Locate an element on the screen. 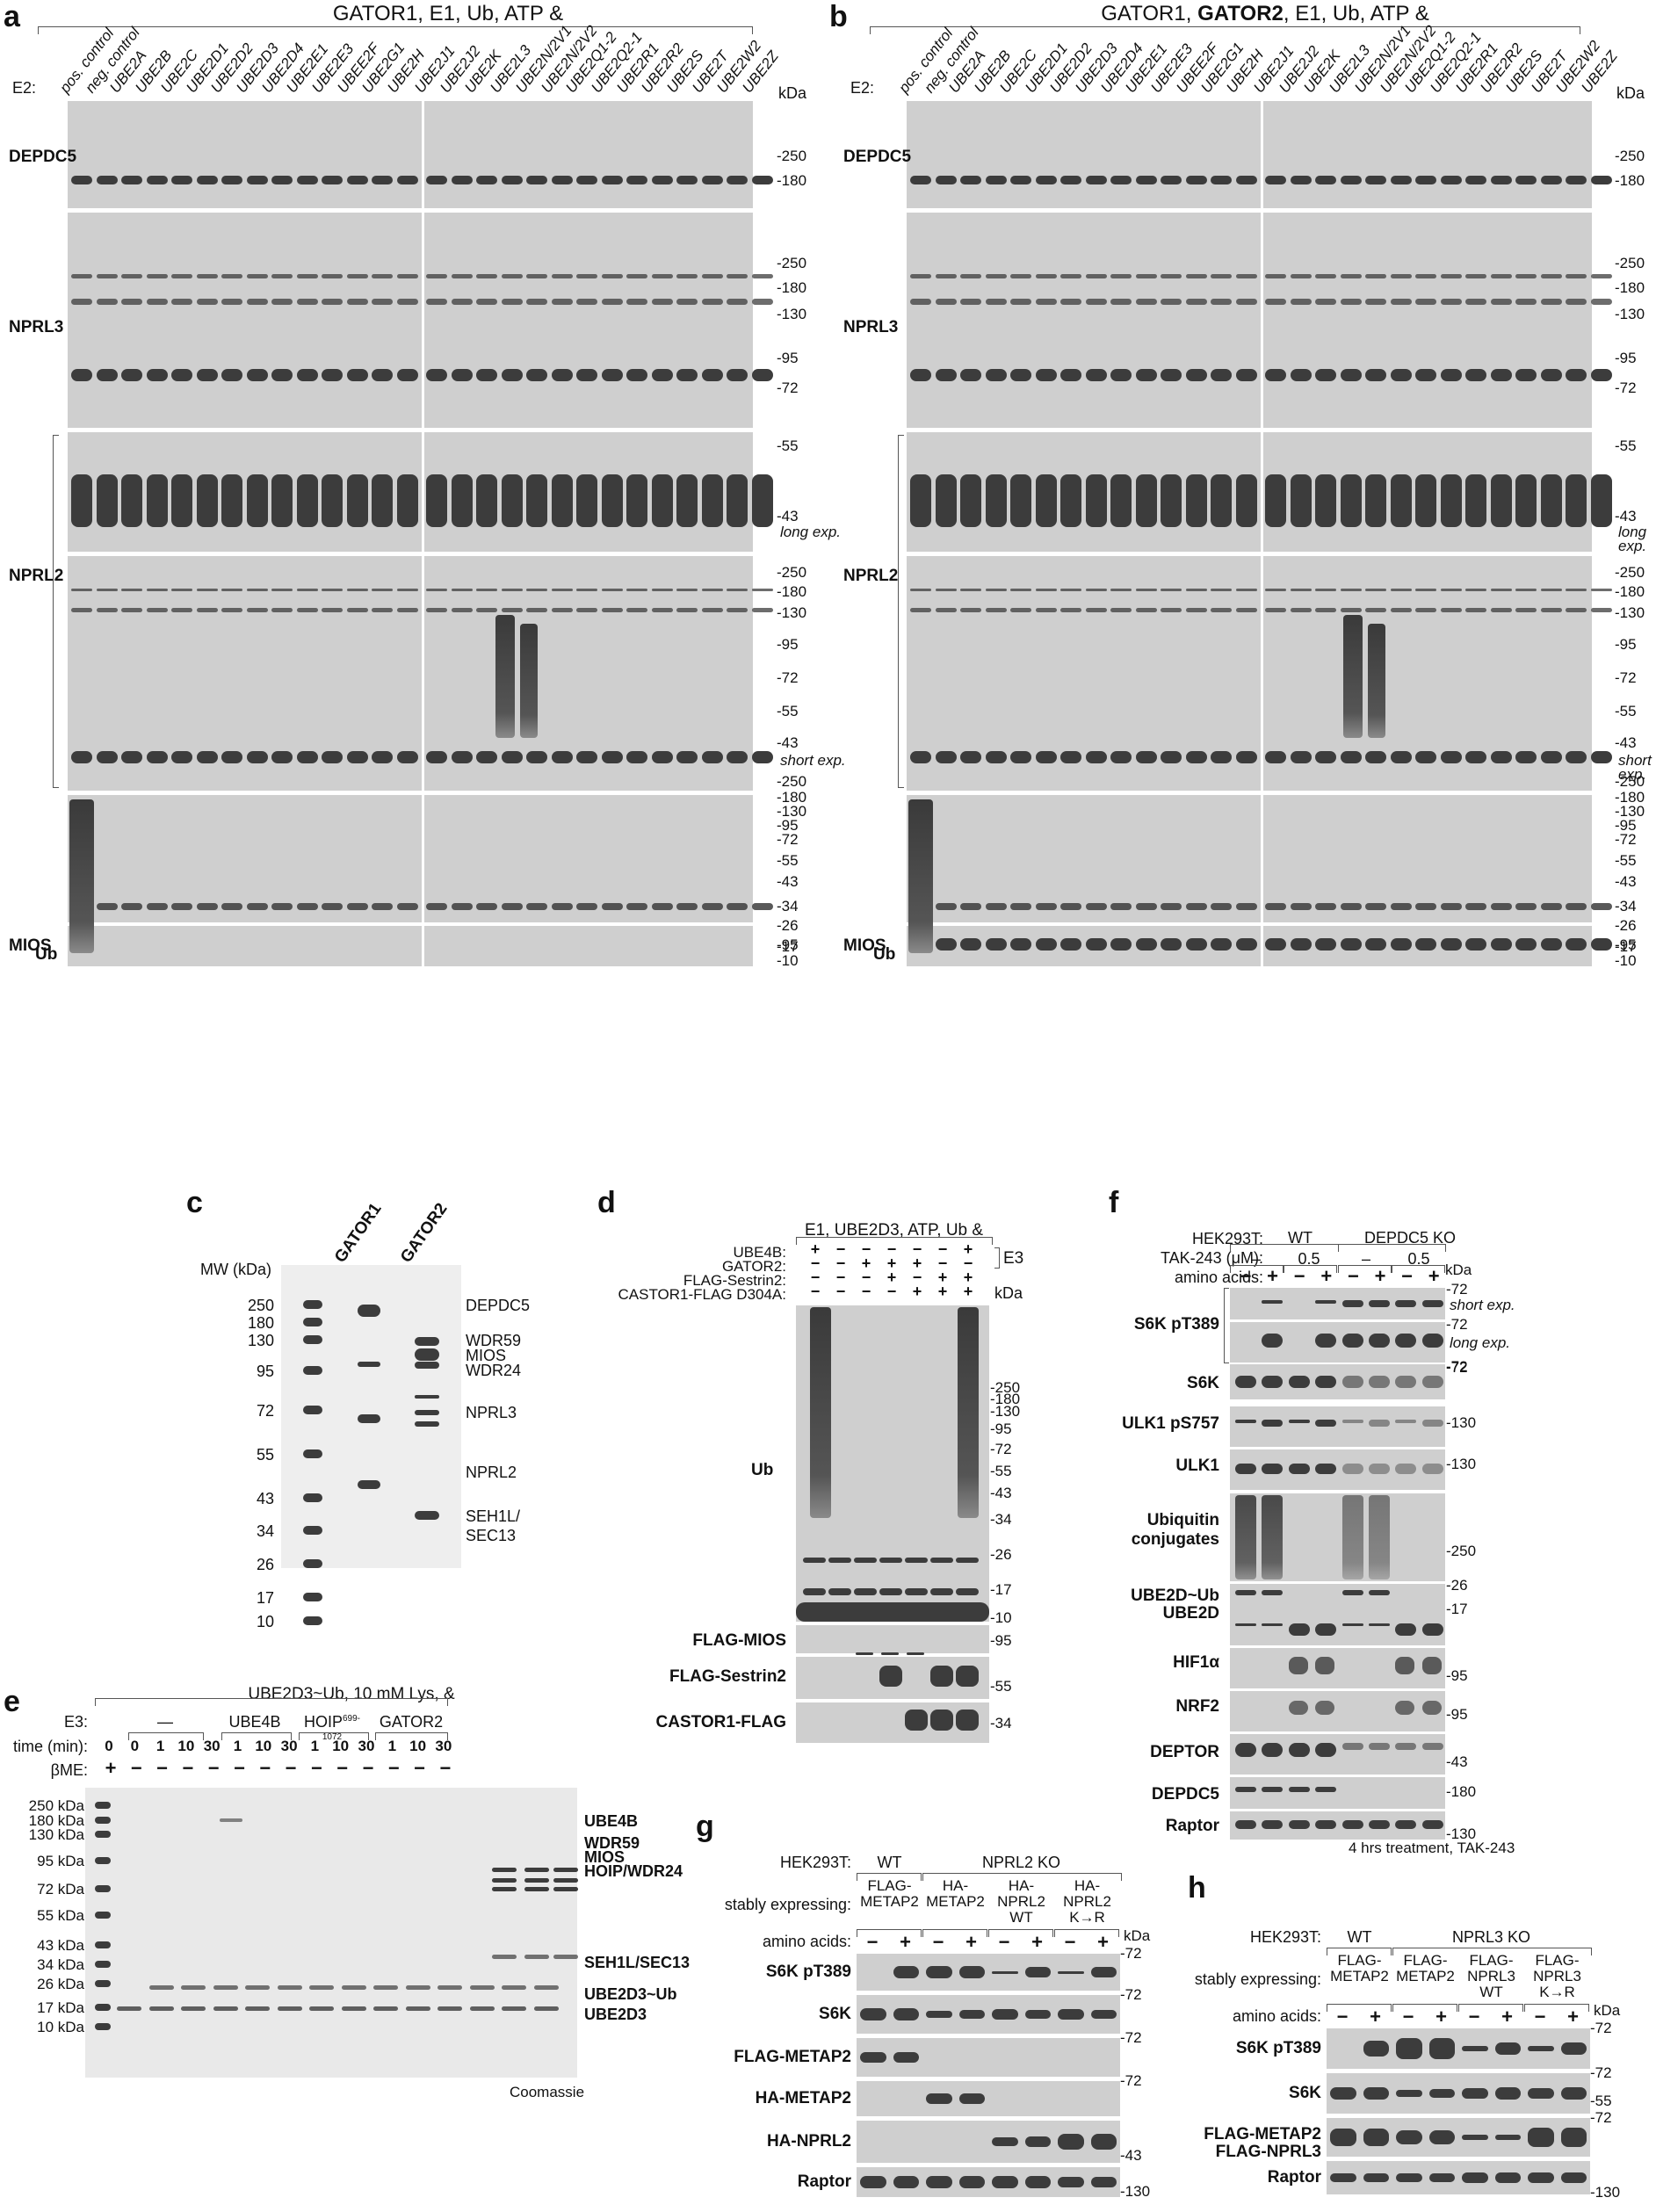 This screenshot has width=1656, height=2212. condition-label: CASTOR1-FLAG D304A: is located at coordinates (702, 1294).